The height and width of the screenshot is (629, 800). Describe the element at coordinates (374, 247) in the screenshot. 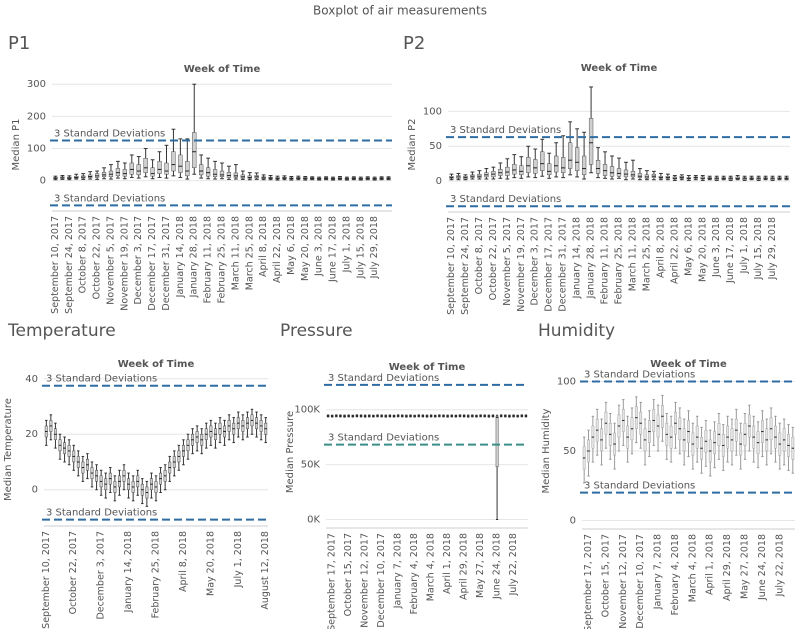

I see `x-tick-label: July 29, 2018` at that location.